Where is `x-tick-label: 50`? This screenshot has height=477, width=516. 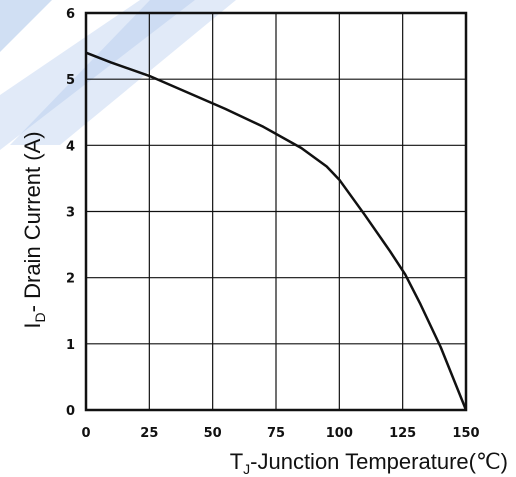
x-tick-label: 50 is located at coordinates (213, 433).